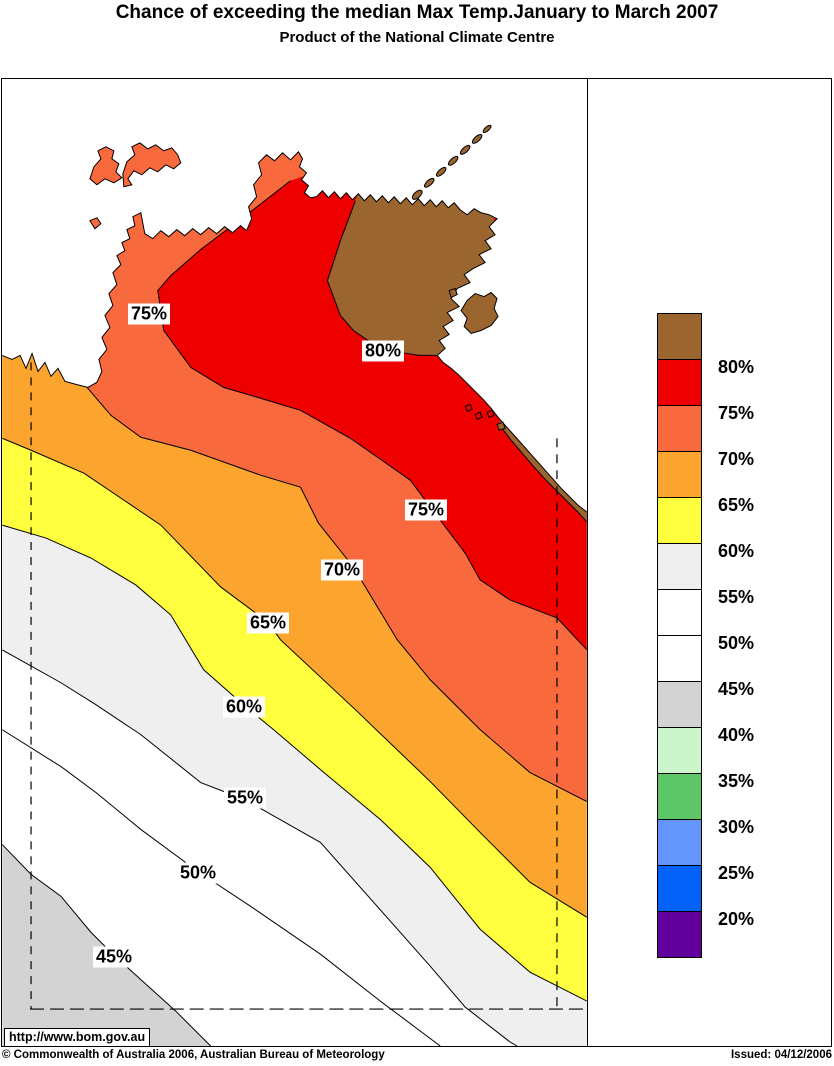 The width and height of the screenshot is (834, 1066). What do you see at coordinates (106, 166) in the screenshot?
I see `bathurst-island` at bounding box center [106, 166].